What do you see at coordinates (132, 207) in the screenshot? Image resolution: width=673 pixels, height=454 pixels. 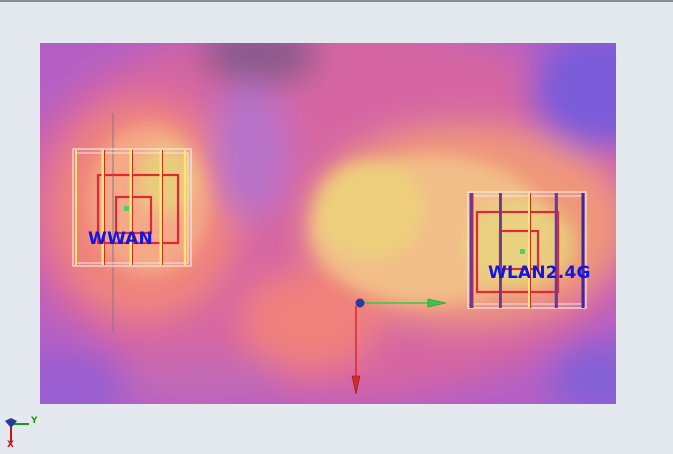 I see `wwan-antenna` at bounding box center [132, 207].